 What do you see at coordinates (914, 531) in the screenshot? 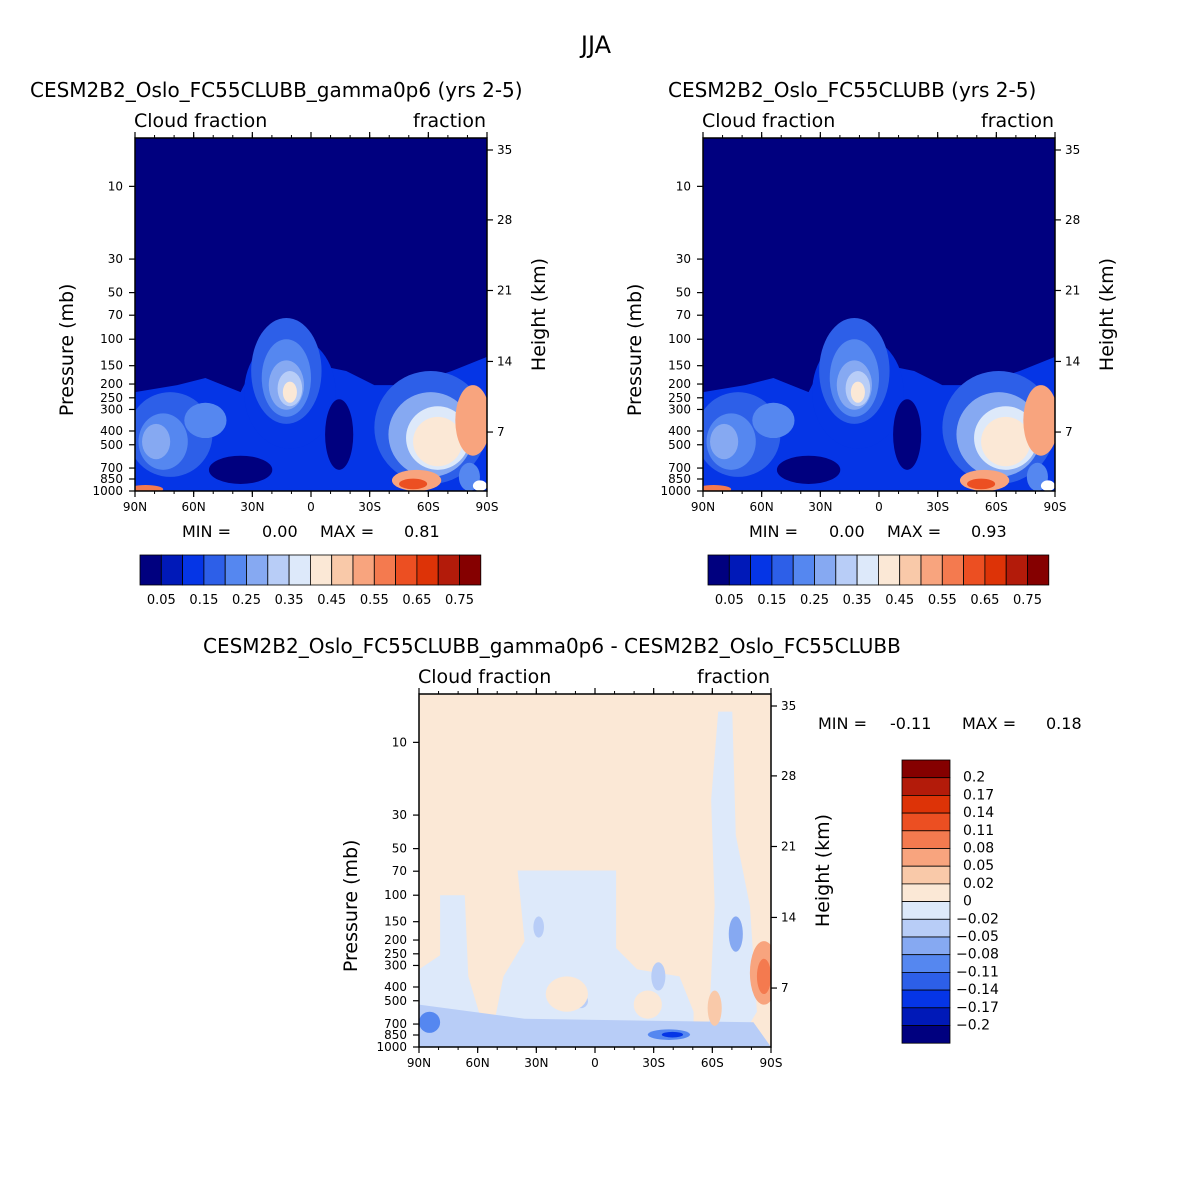
I see `panel2-max-label: MAX =` at bounding box center [914, 531].